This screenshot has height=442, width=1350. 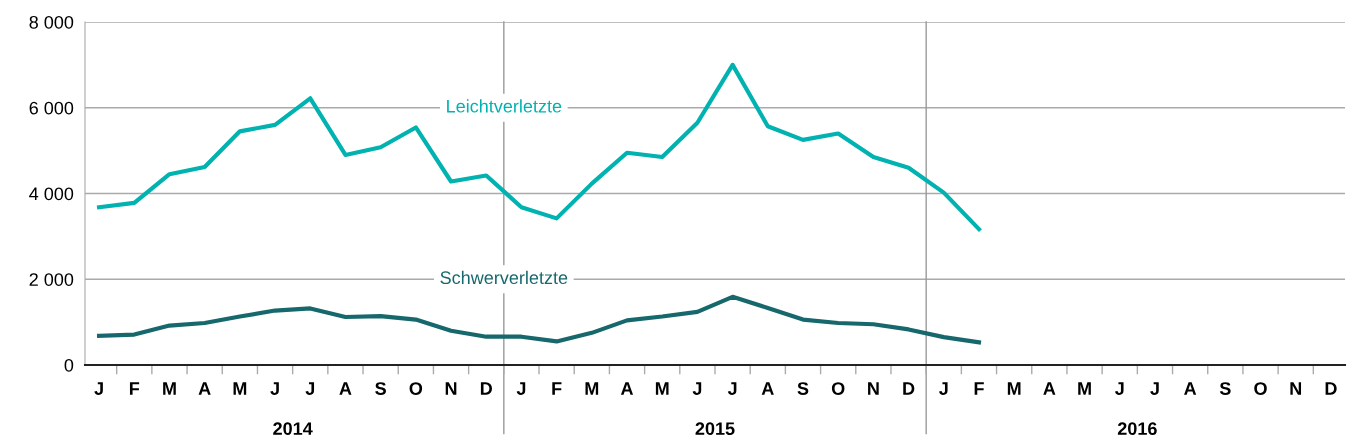 What do you see at coordinates (504, 106) in the screenshot?
I see `series-label: Leichtverletzte` at bounding box center [504, 106].